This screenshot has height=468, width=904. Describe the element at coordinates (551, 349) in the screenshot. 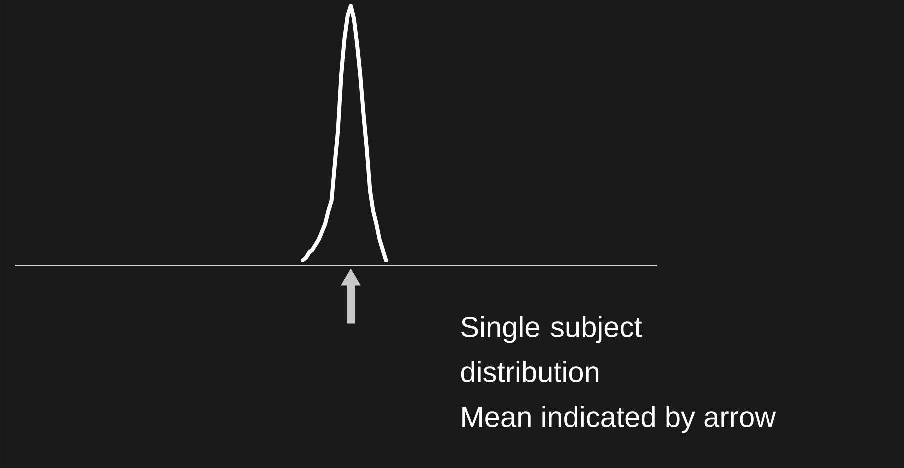

I see `text: Single subject distribution` at that location.